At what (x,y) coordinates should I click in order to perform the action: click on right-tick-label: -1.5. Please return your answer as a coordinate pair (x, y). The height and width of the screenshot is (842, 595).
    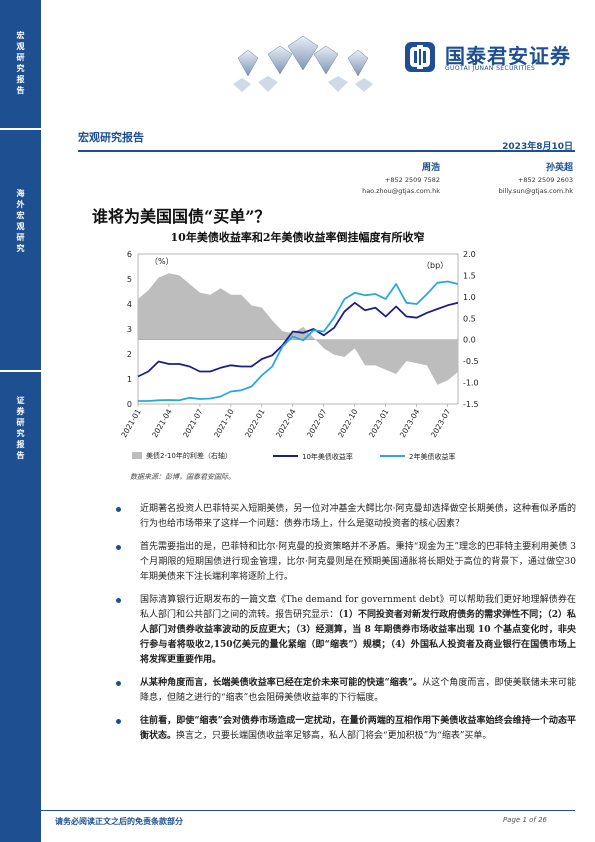
    Looking at the image, I should click on (471, 404).